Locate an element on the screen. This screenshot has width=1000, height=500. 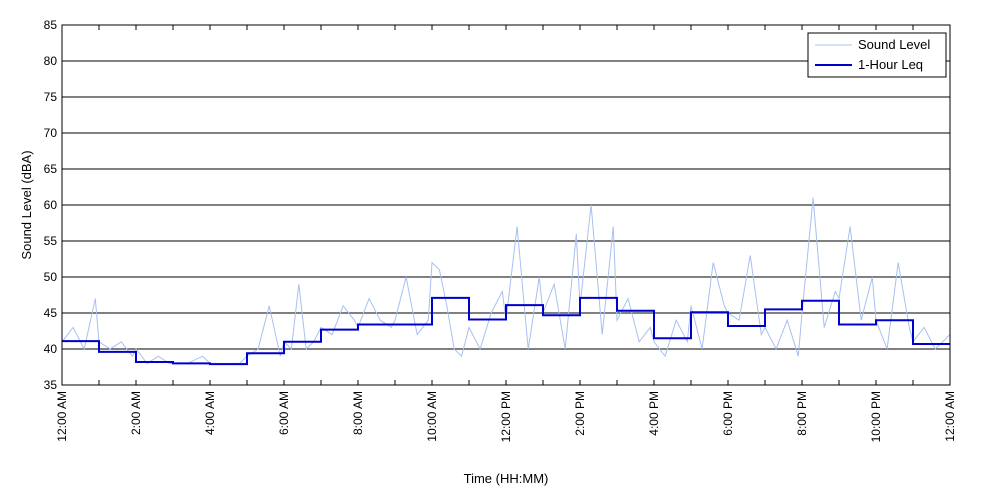
y-tick-label: 85 is located at coordinates (51, 25).